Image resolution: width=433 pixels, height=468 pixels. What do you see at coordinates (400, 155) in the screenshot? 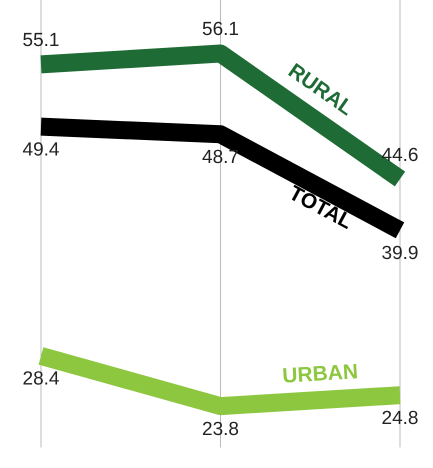
I see `data-label: 44.6` at bounding box center [400, 155].